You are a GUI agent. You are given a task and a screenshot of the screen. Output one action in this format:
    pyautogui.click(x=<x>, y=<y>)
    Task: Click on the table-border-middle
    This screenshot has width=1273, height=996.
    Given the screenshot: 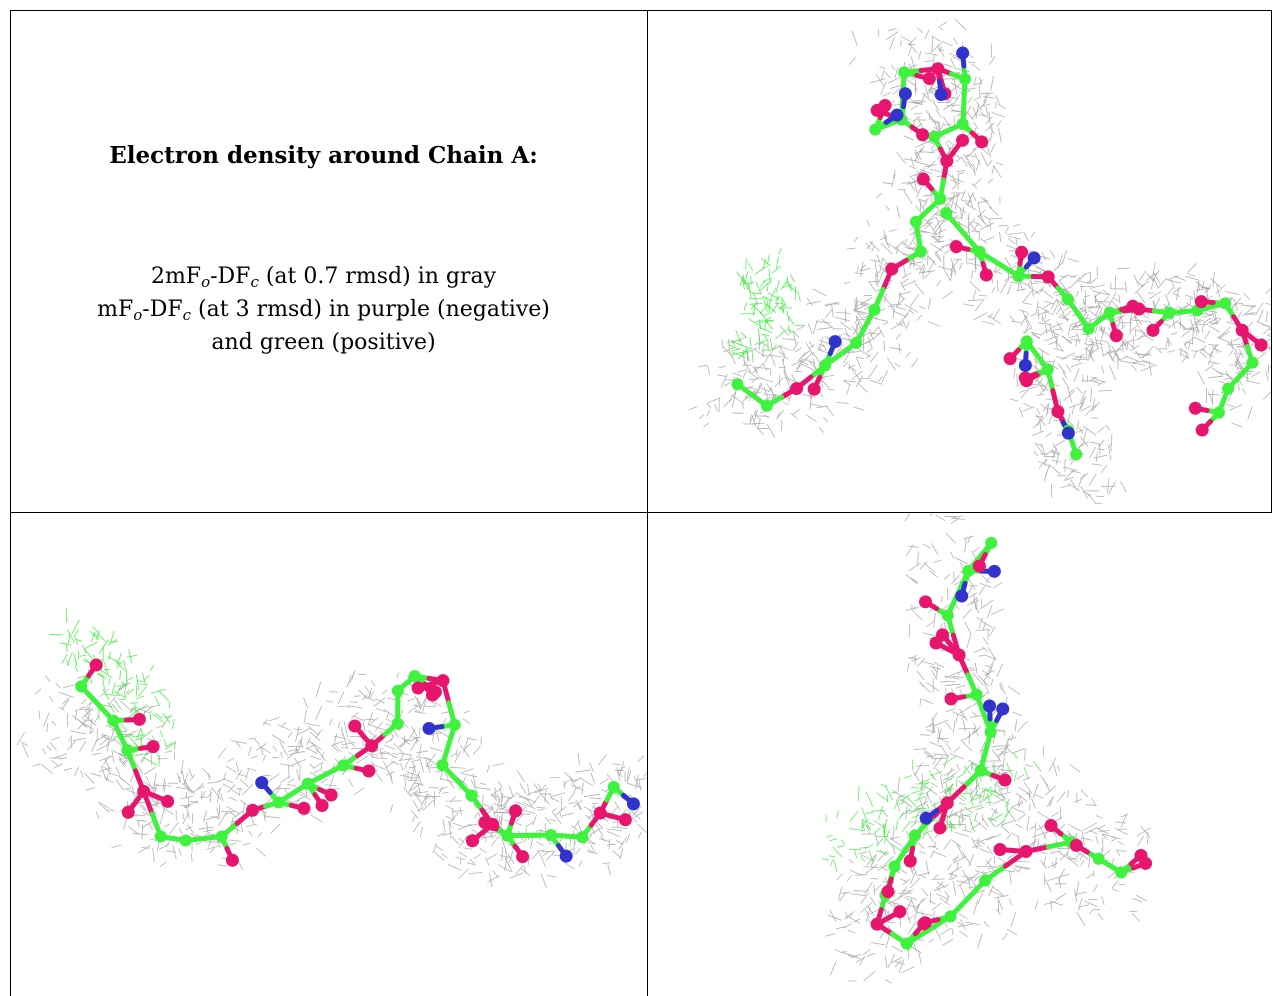 What is the action you would take?
    pyautogui.click(x=647, y=503)
    